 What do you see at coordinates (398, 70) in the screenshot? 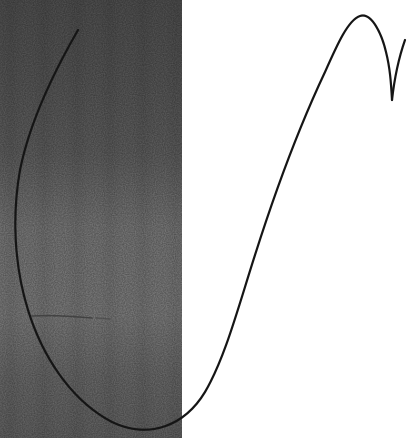
I see `curve-tail-path` at bounding box center [398, 70].